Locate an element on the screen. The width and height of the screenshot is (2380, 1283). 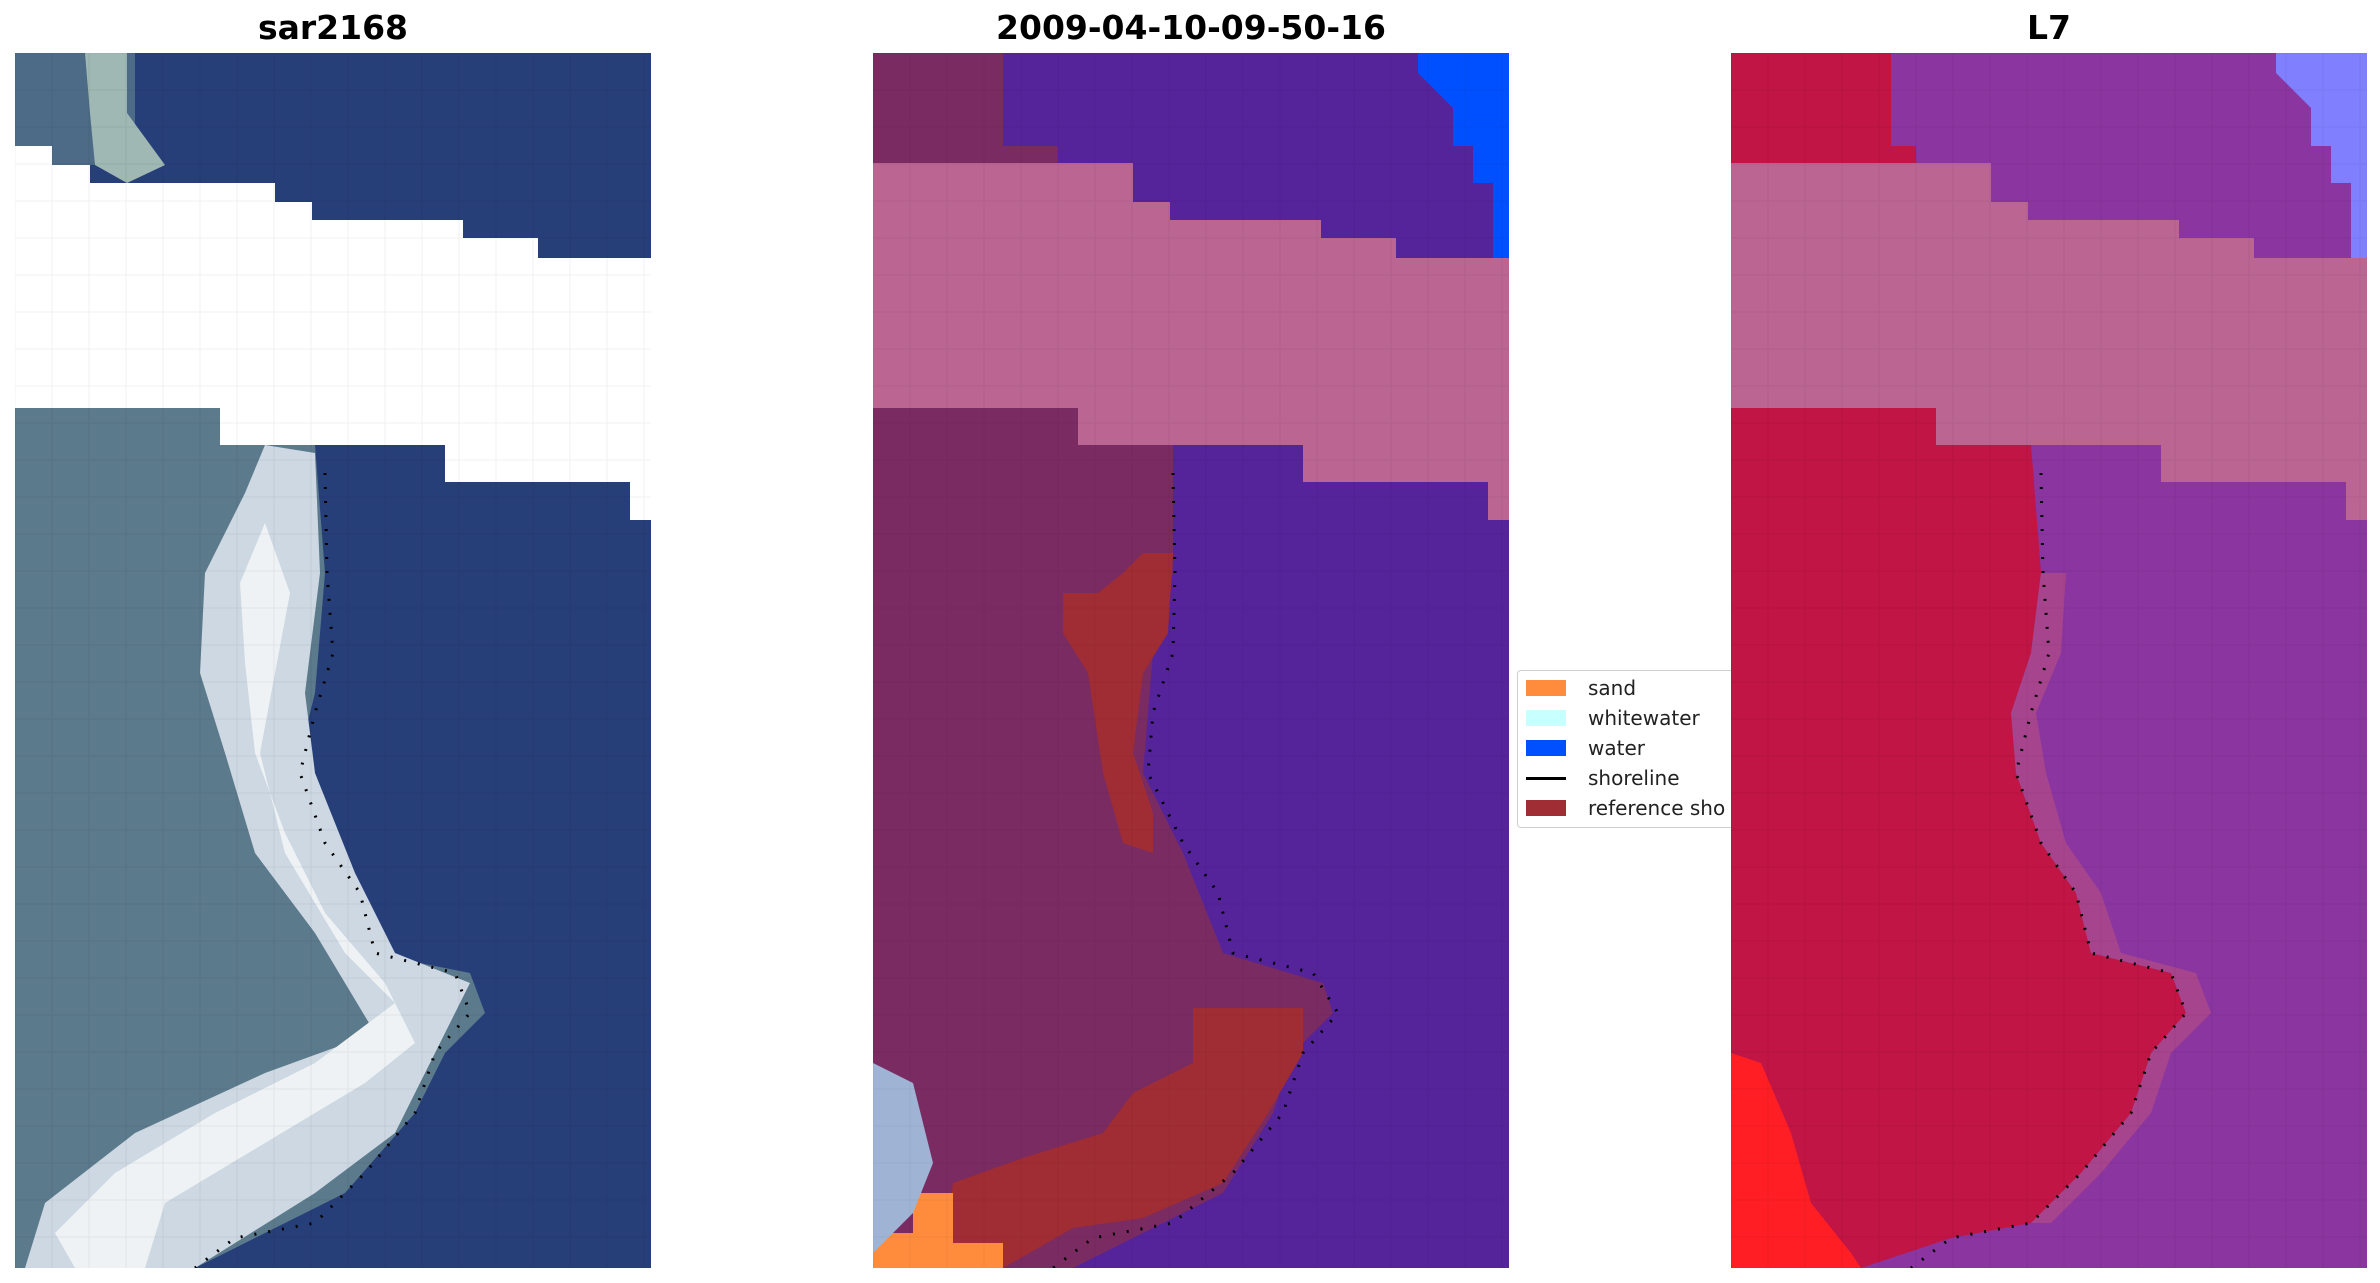
legend-item-water: water is located at coordinates (1585, 748).